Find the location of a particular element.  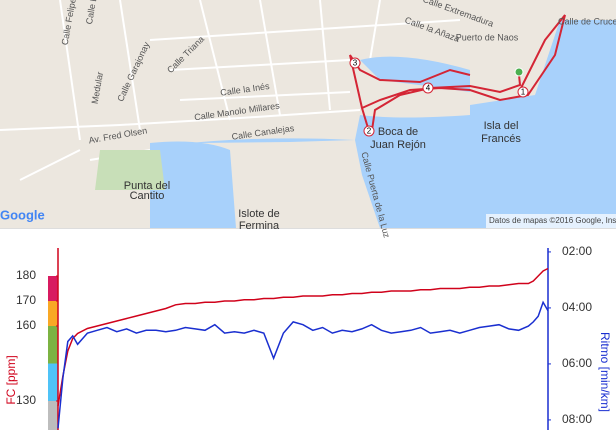

map-label: Punta del is located at coordinates (147, 186).